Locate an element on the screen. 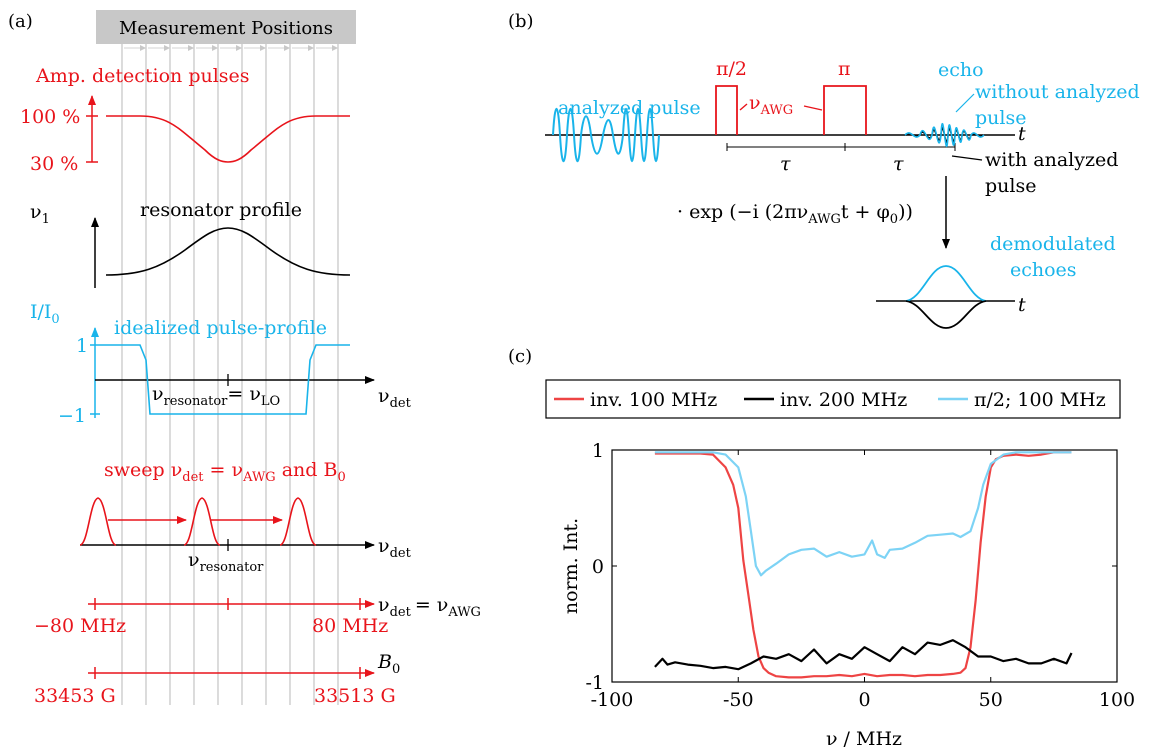 The width and height of the screenshot is (1162, 756). x-tick-label: -50 is located at coordinates (738, 700).